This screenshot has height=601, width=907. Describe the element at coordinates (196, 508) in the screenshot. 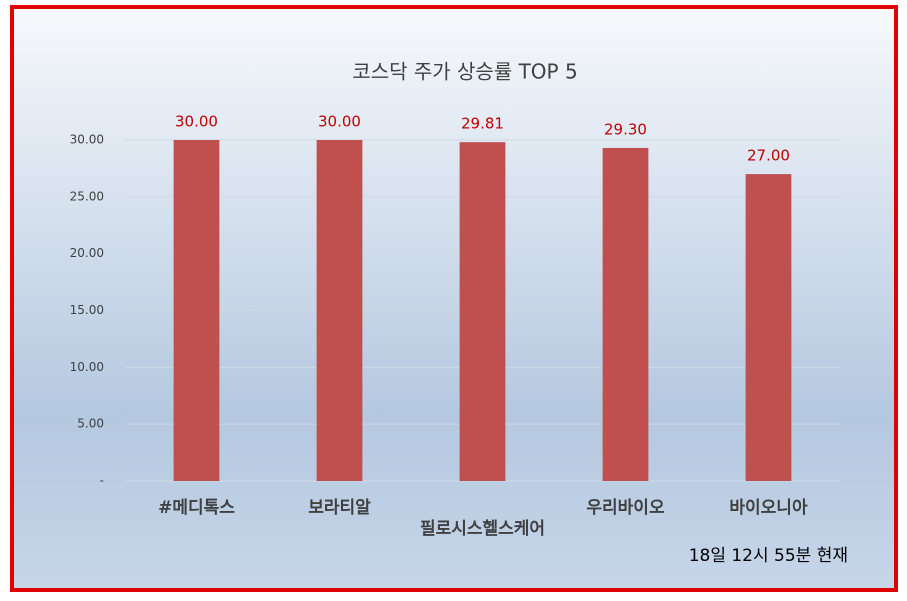

I see `x-tick-label: #메디톡스` at that location.